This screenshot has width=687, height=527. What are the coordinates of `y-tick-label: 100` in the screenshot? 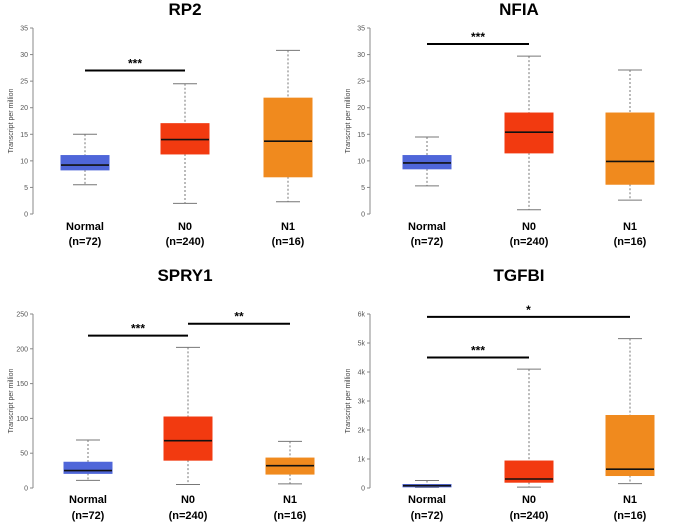 It's located at (22, 419).